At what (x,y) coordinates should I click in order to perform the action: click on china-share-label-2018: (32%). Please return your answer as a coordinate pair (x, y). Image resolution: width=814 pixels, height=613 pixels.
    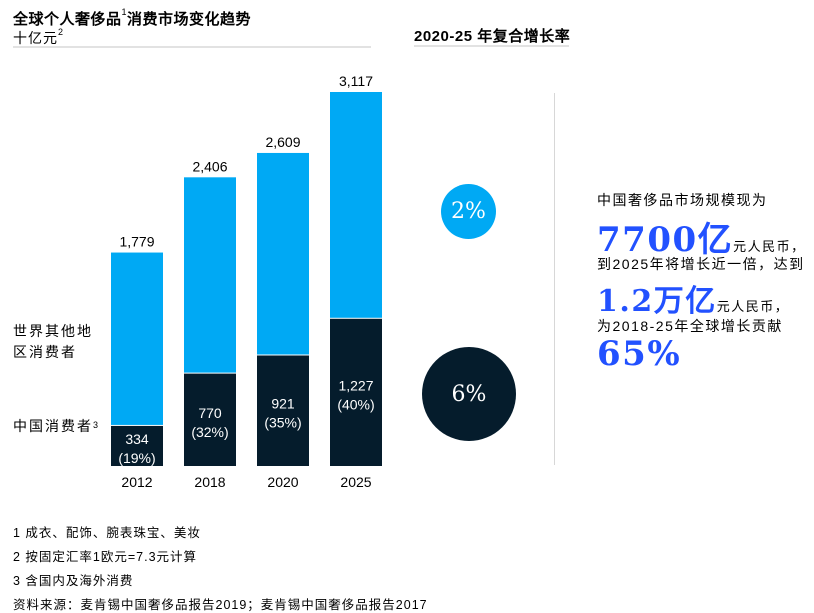
    Looking at the image, I should click on (209, 432).